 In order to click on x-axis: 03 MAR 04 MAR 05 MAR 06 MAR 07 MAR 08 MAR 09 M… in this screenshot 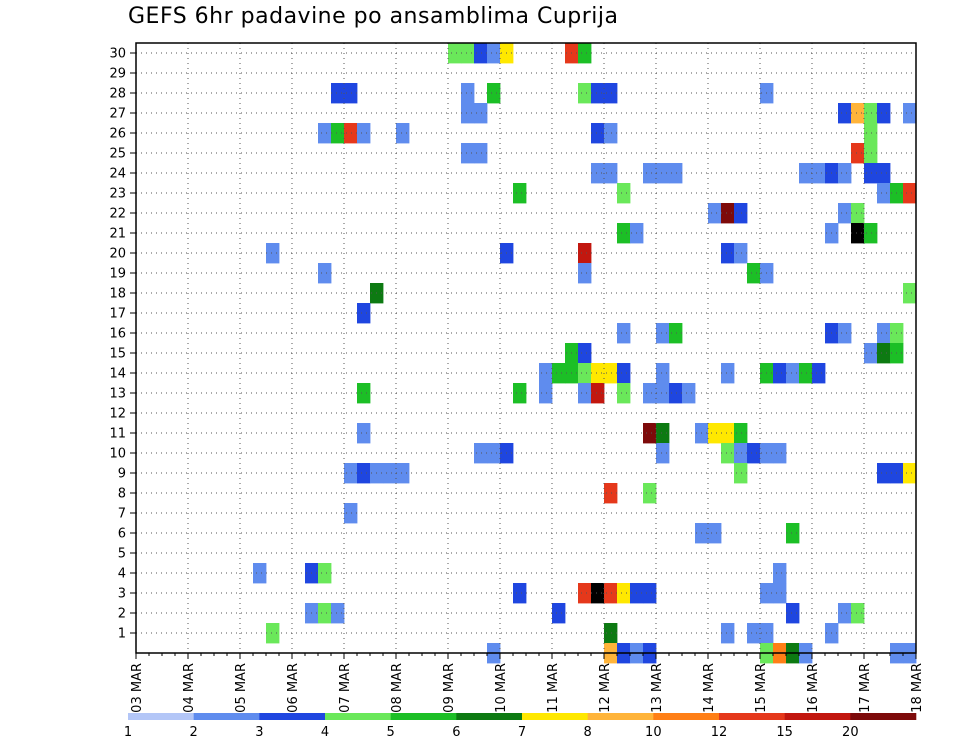, I will do `click(527, 683)`.